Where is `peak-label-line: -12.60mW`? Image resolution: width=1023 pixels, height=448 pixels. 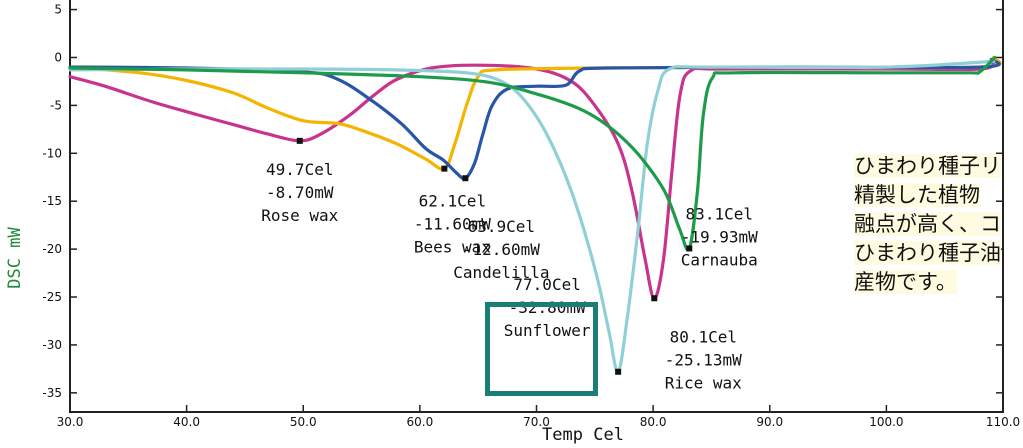 peak-label-line: -12.60mW is located at coordinates (501, 249).